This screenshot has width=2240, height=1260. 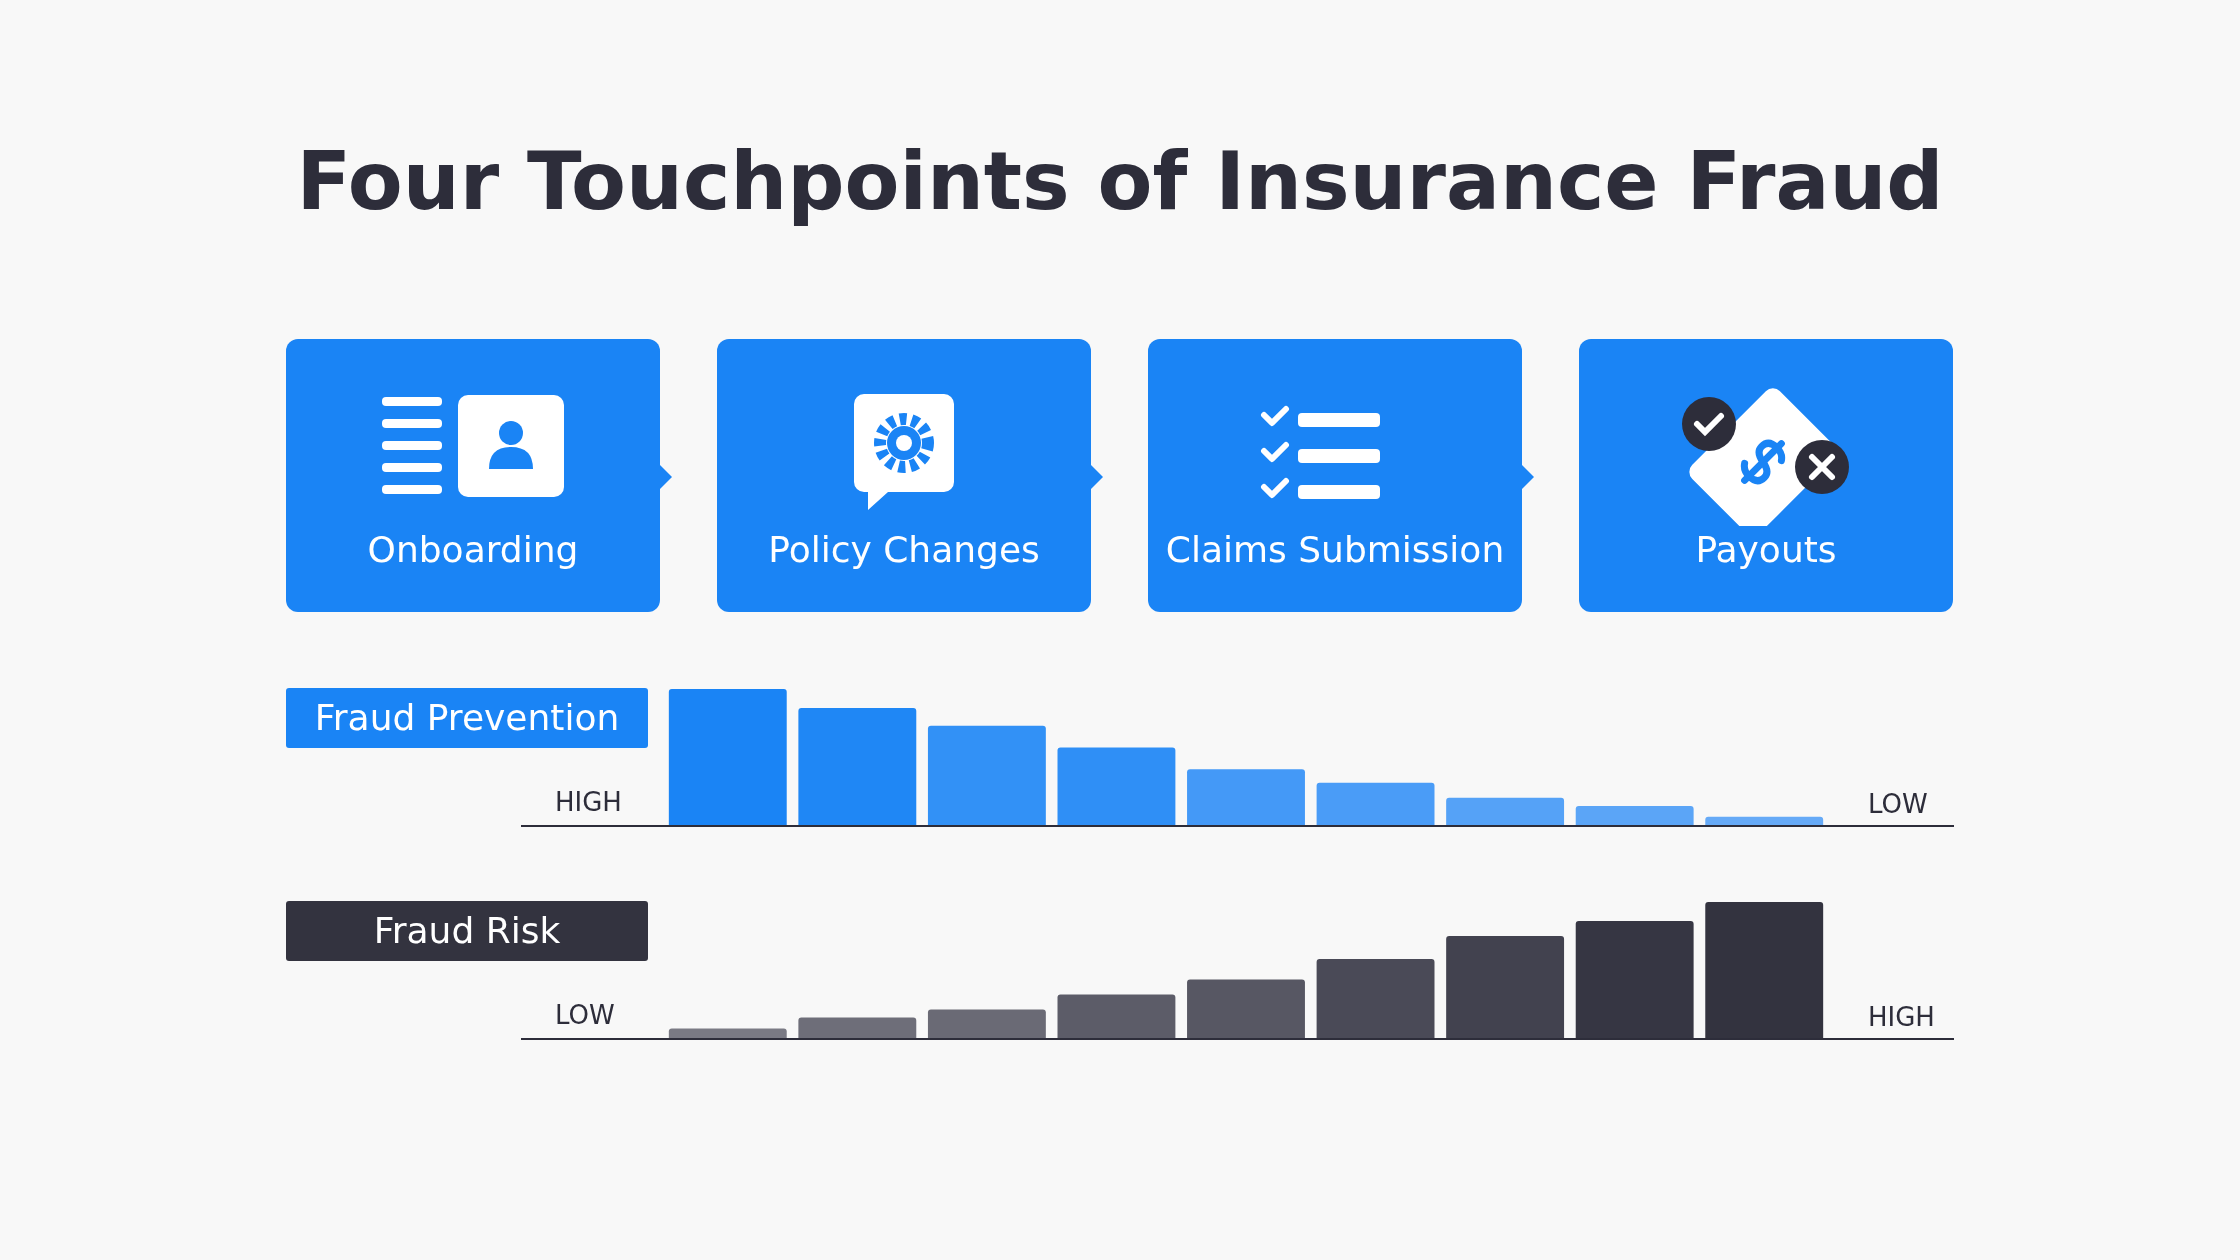 I want to click on text: Claims Submission, so click(x=1335, y=549).